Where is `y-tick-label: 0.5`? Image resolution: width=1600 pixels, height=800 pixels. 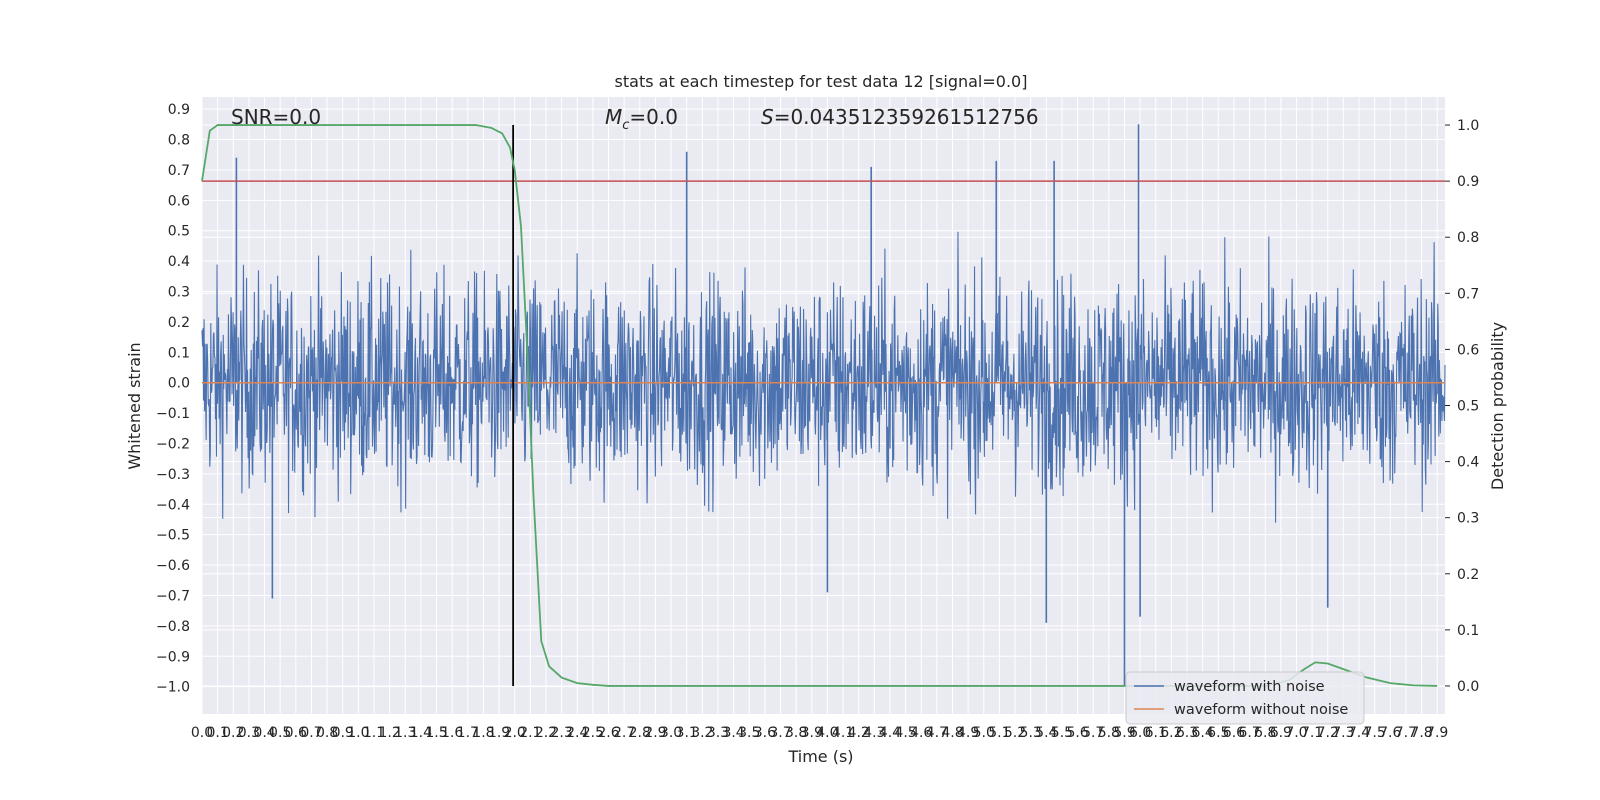 y-tick-label: 0.5 is located at coordinates (179, 232).